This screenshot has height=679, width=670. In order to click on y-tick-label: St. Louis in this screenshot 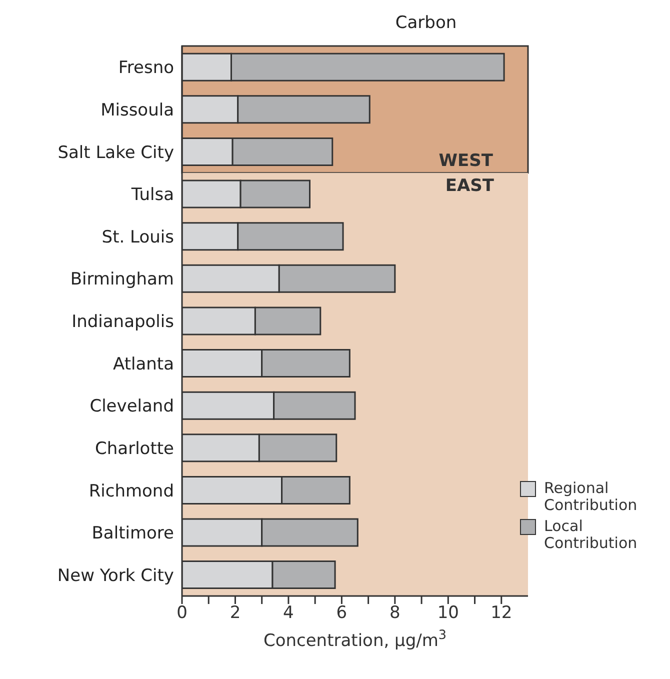, I will do `click(138, 237)`.